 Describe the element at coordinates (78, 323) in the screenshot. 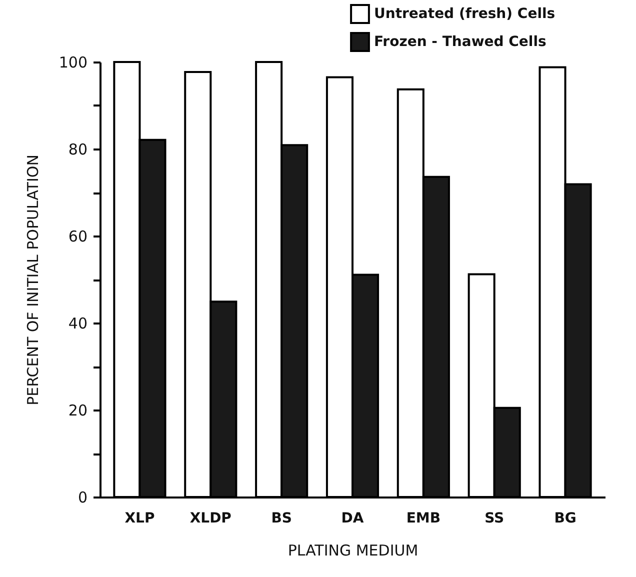

I see `y-tick-label: 40` at that location.